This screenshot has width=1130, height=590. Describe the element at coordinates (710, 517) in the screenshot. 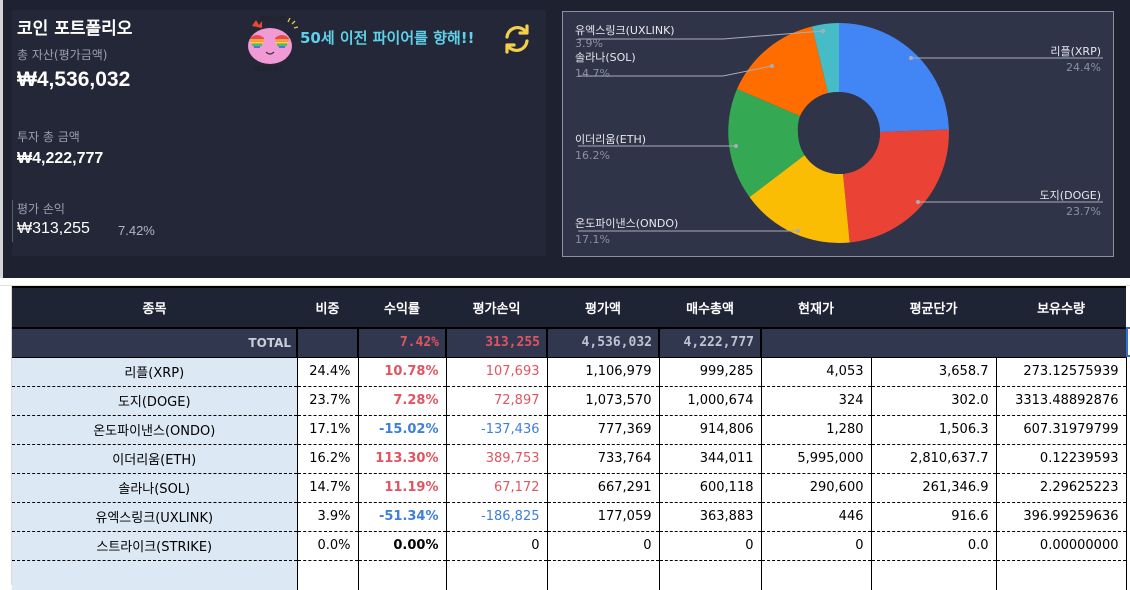

I see `cost: 363,883` at that location.